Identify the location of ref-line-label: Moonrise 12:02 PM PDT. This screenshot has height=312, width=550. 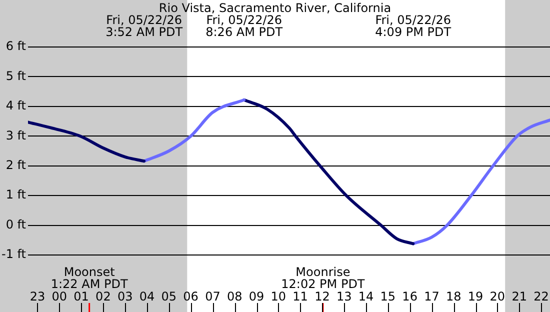
(323, 278).